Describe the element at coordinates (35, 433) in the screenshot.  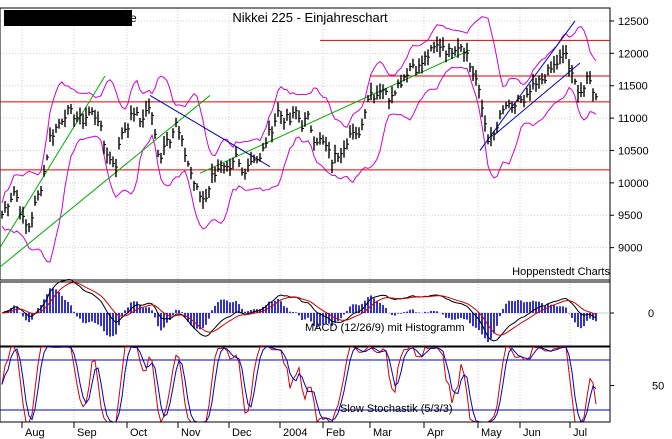
I see `month-label: Aug` at that location.